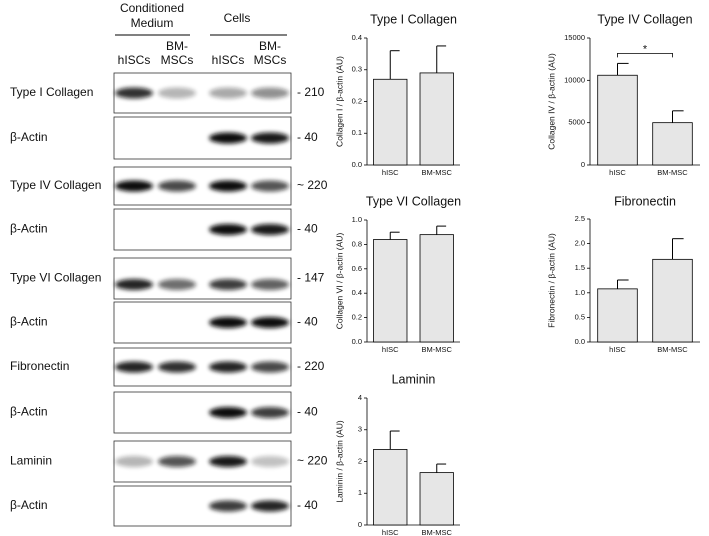  What do you see at coordinates (357, 219) in the screenshot?
I see `y-tick-label: 1.0` at bounding box center [357, 219].